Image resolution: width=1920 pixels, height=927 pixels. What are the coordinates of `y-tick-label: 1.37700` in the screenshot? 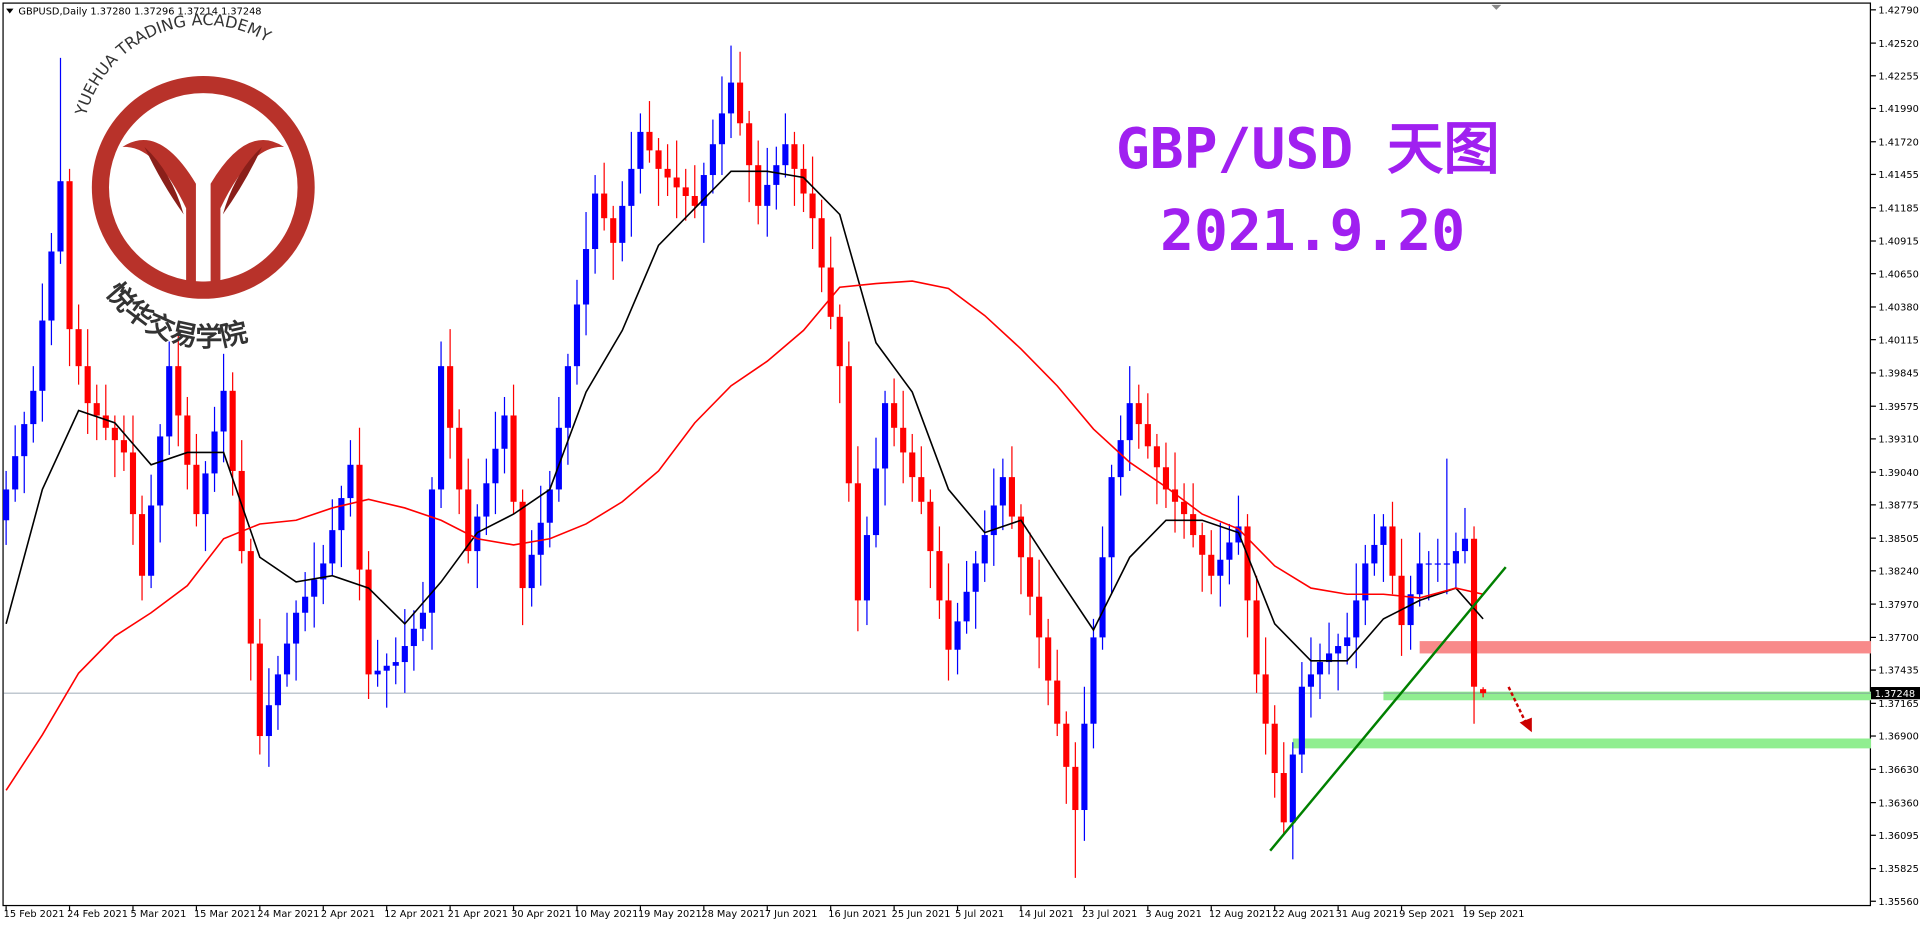 It's located at (1898, 638).